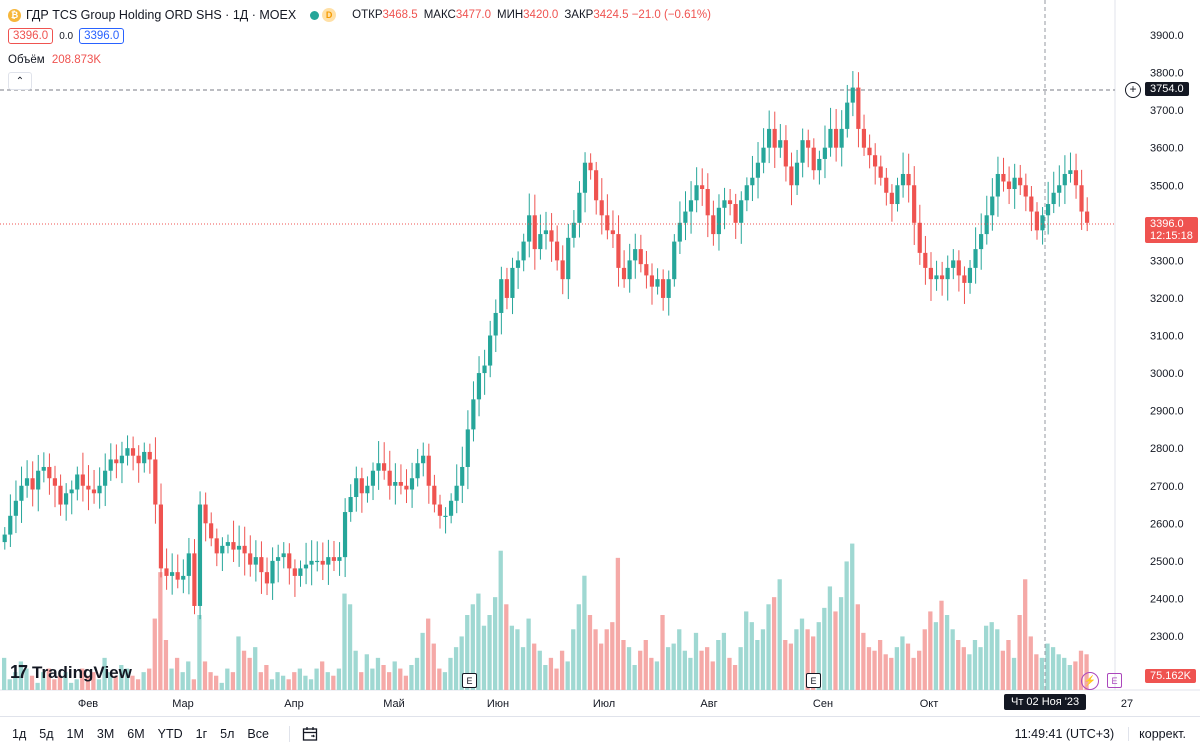  What do you see at coordinates (498, 704) in the screenshot?
I see `x-tick-label: Июн` at bounding box center [498, 704].